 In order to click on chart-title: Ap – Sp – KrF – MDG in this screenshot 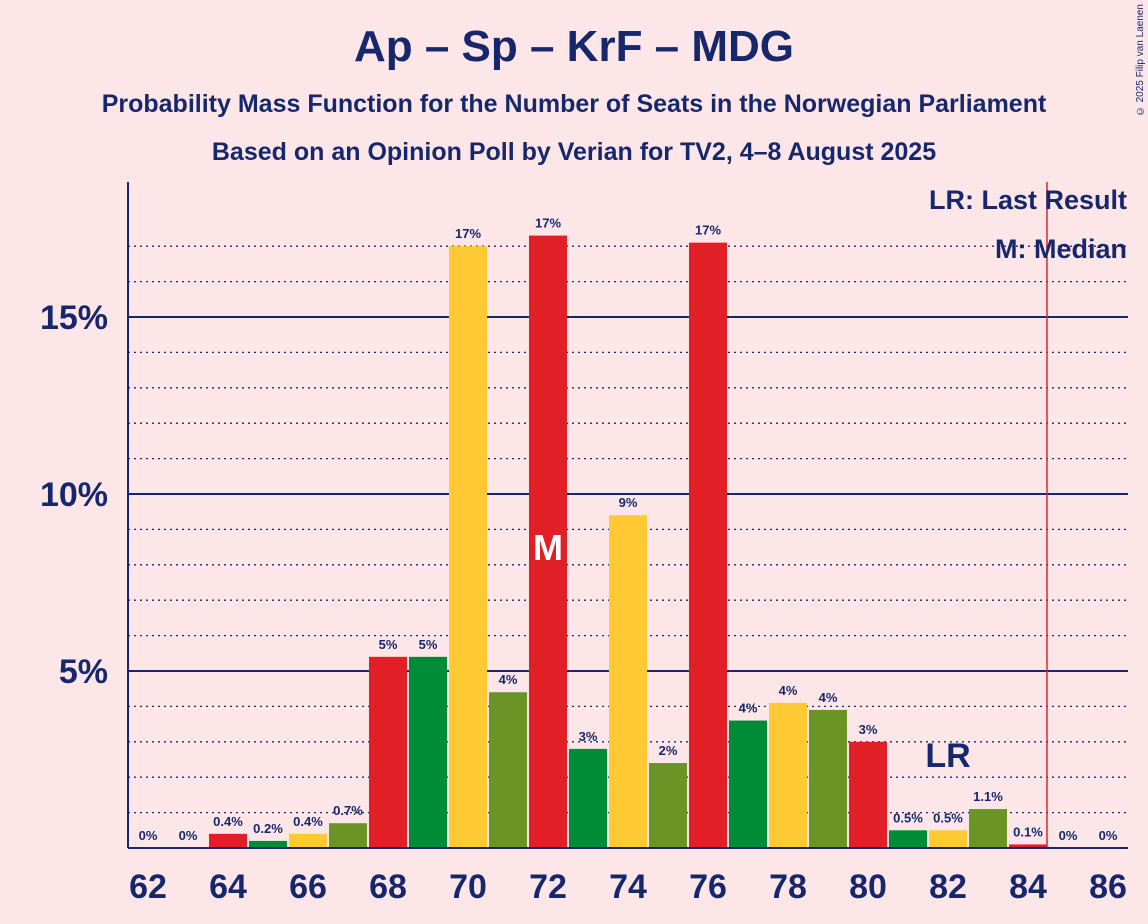, I will do `click(574, 46)`.